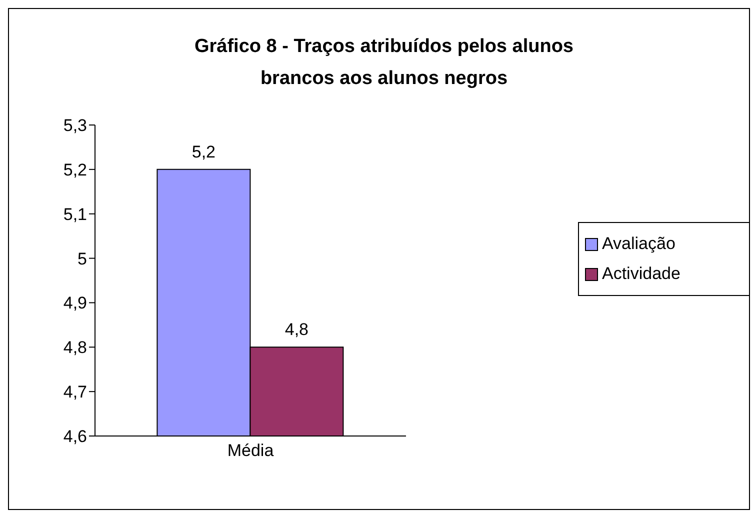 The height and width of the screenshot is (512, 752). I want to click on data-label: 4,8, so click(296, 330).